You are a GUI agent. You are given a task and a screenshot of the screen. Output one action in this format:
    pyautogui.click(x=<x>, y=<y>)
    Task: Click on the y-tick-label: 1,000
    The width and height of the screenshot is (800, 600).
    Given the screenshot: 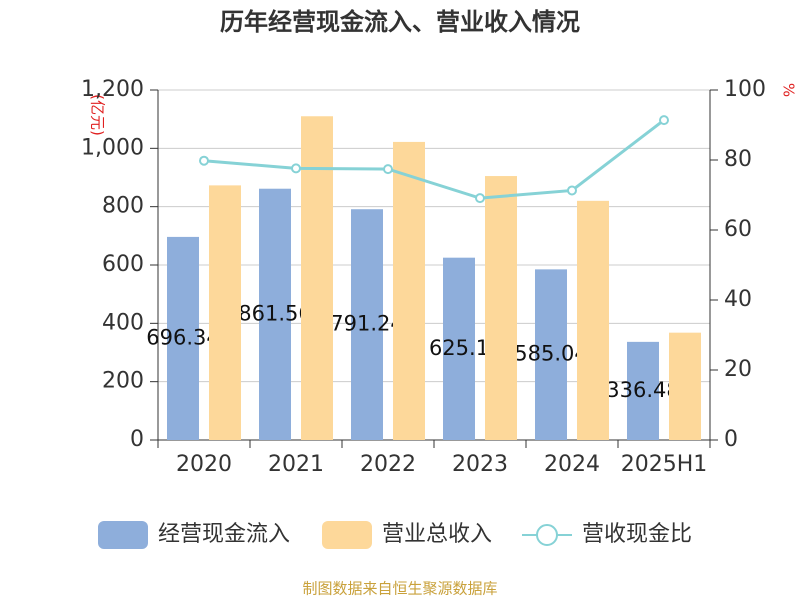 What is the action you would take?
    pyautogui.click(x=112, y=147)
    